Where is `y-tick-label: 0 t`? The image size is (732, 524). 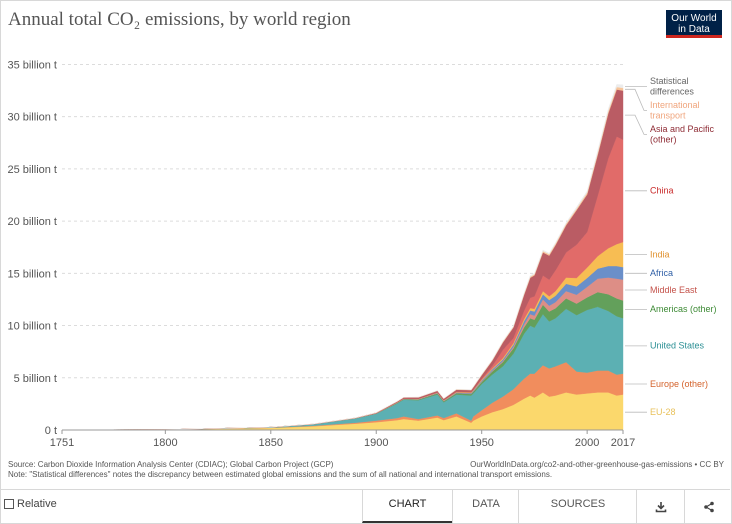
y-tick-label: 0 t is located at coordinates (51, 431).